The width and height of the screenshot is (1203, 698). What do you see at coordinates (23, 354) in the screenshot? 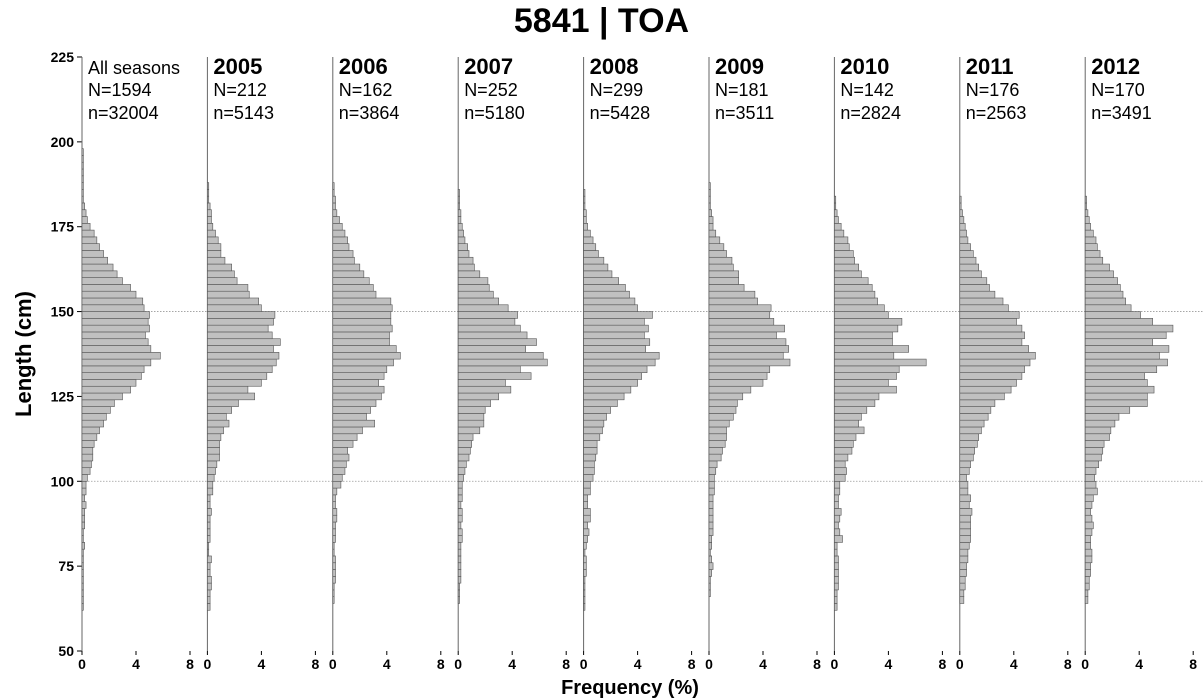
I see `y-axis-title: Length (cm)` at bounding box center [23, 354].